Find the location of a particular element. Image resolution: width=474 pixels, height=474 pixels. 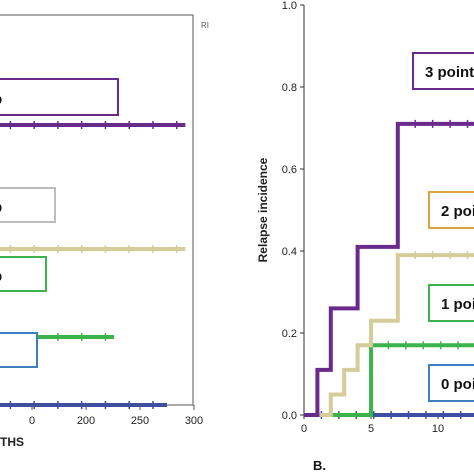

right-x-tick-label: 5 is located at coordinates (371, 429).